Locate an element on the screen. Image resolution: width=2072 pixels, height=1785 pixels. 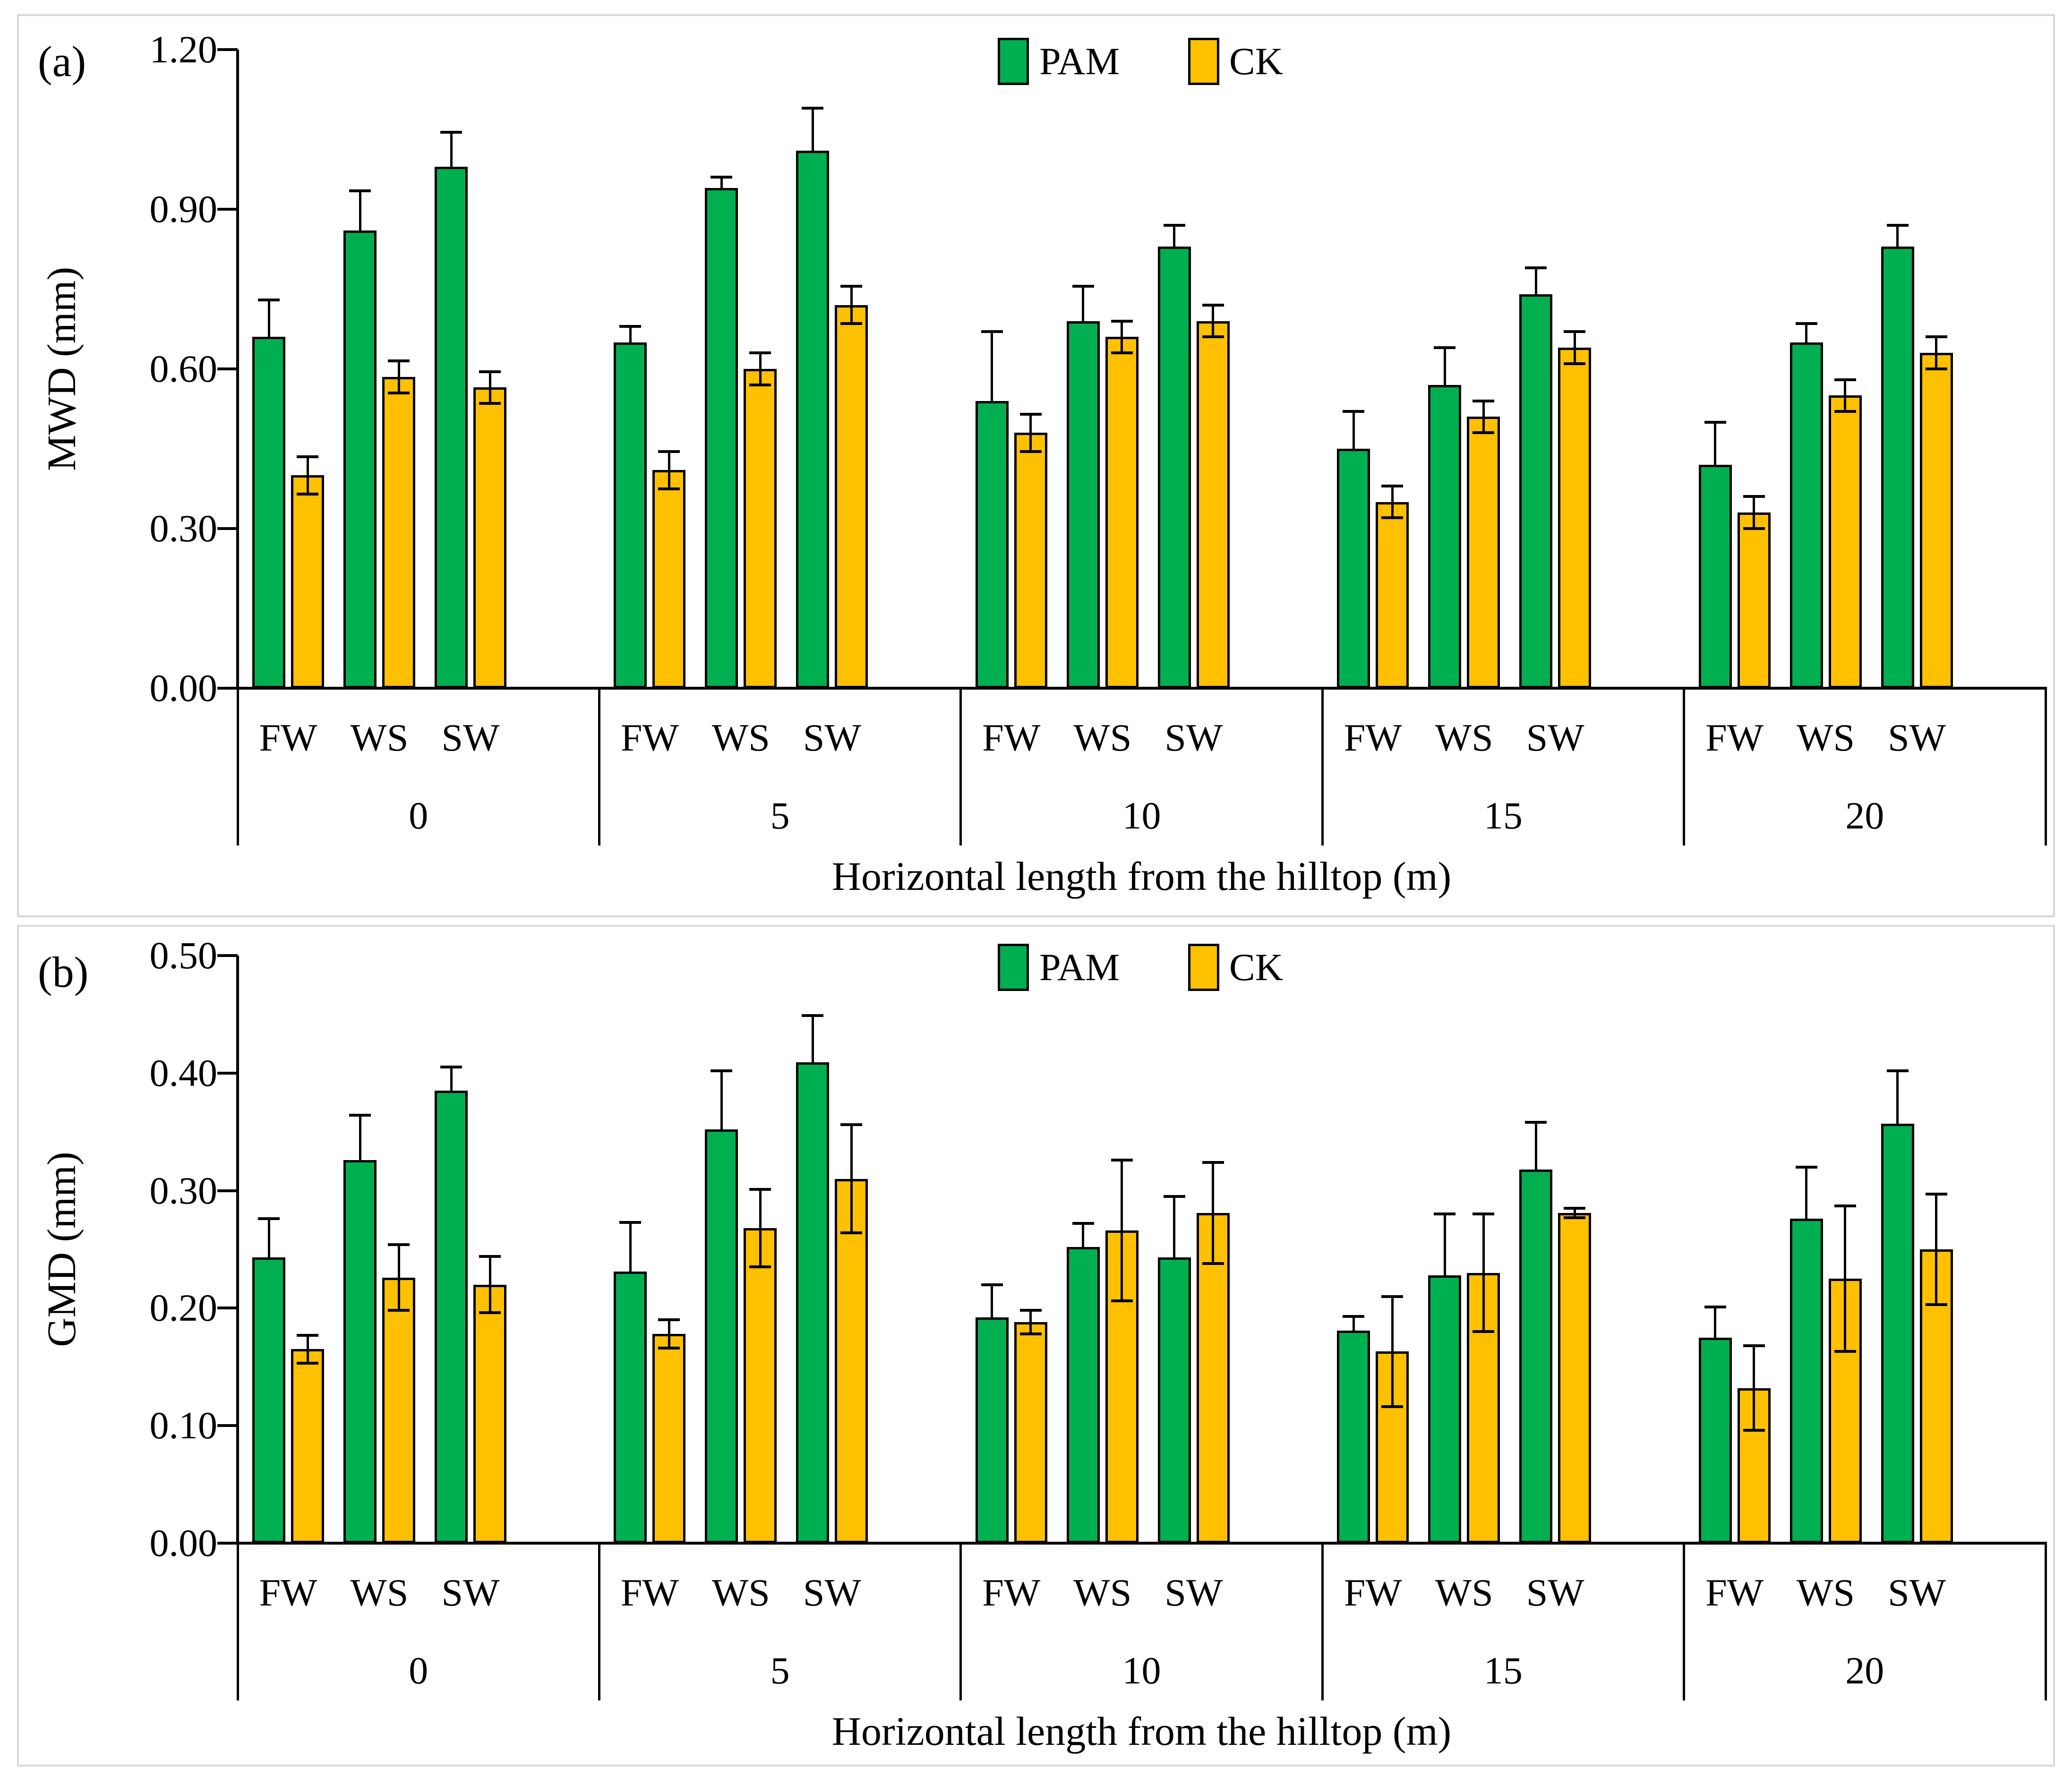
legend-swatch-ck is located at coordinates (1203, 967).